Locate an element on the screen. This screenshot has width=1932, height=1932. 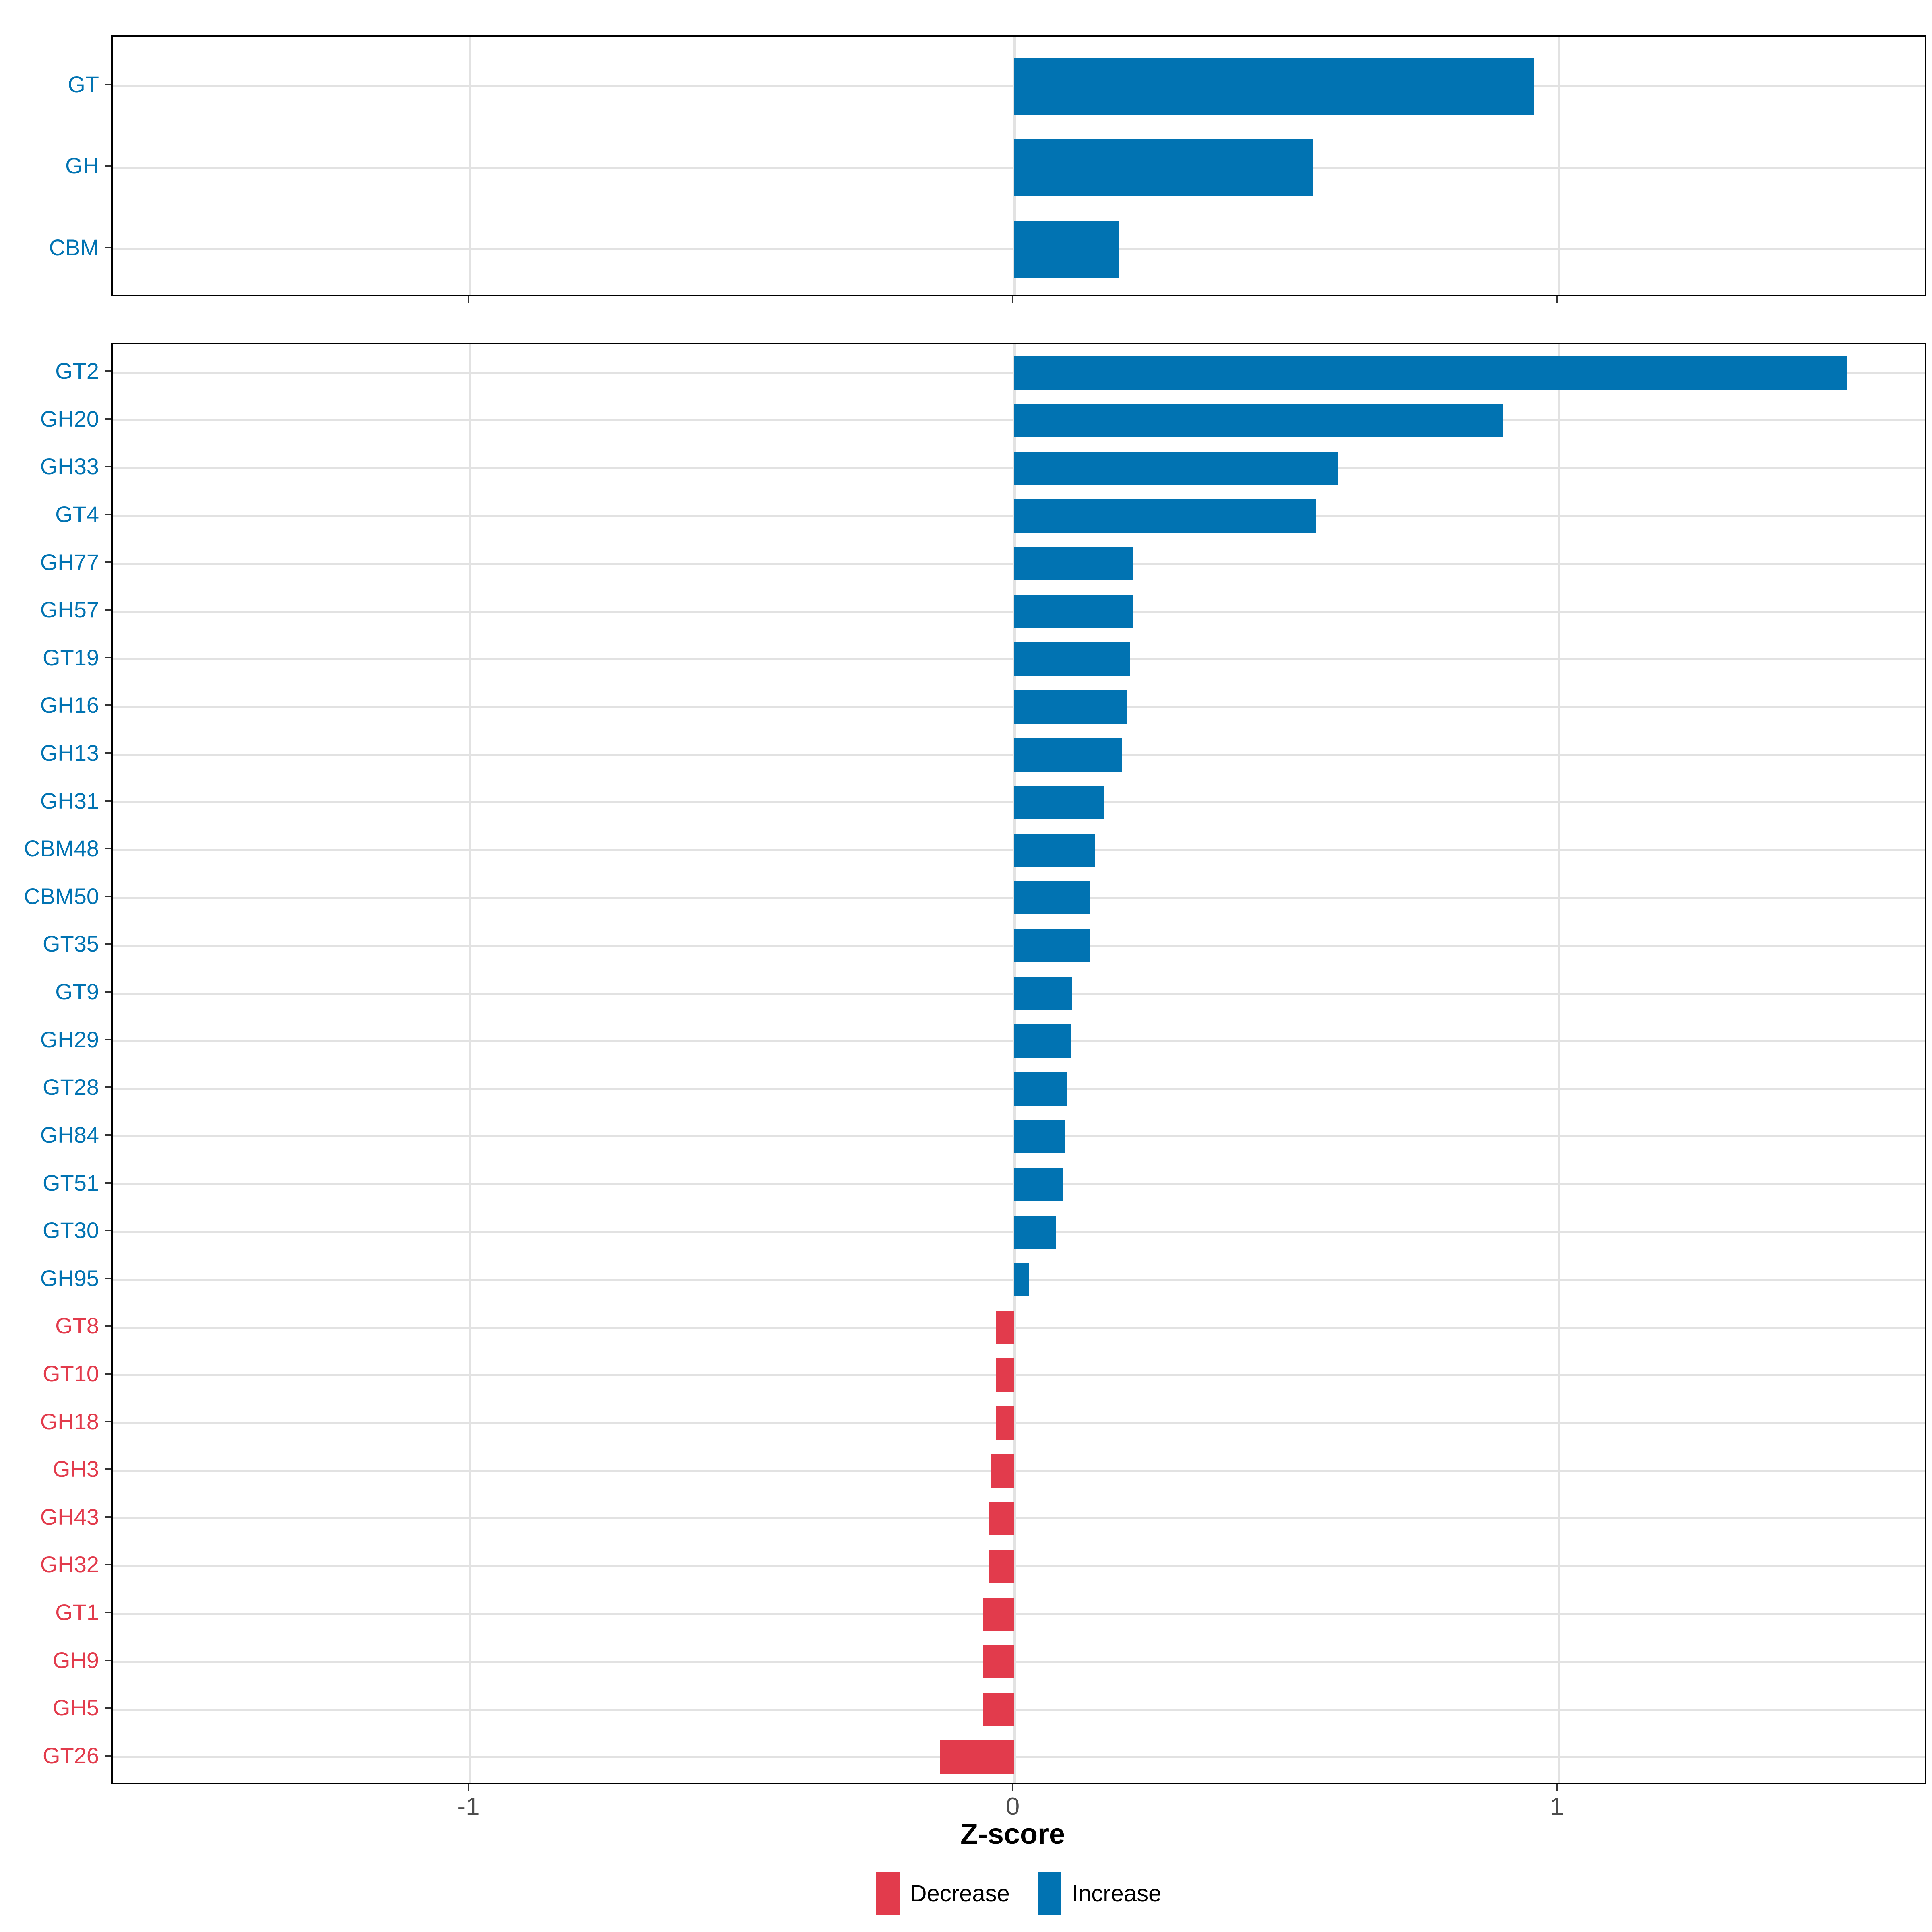
legend-swatch-decrease is located at coordinates (888, 1893).